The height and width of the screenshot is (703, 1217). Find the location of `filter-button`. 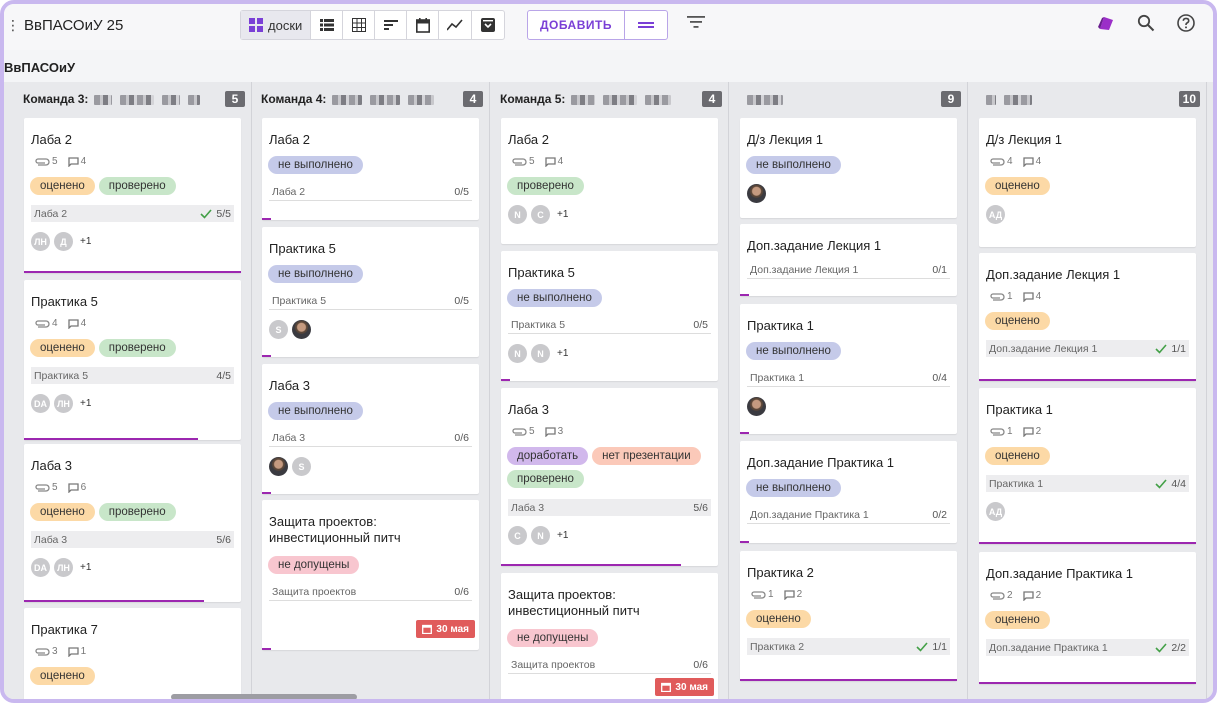

filter-button is located at coordinates (696, 23).